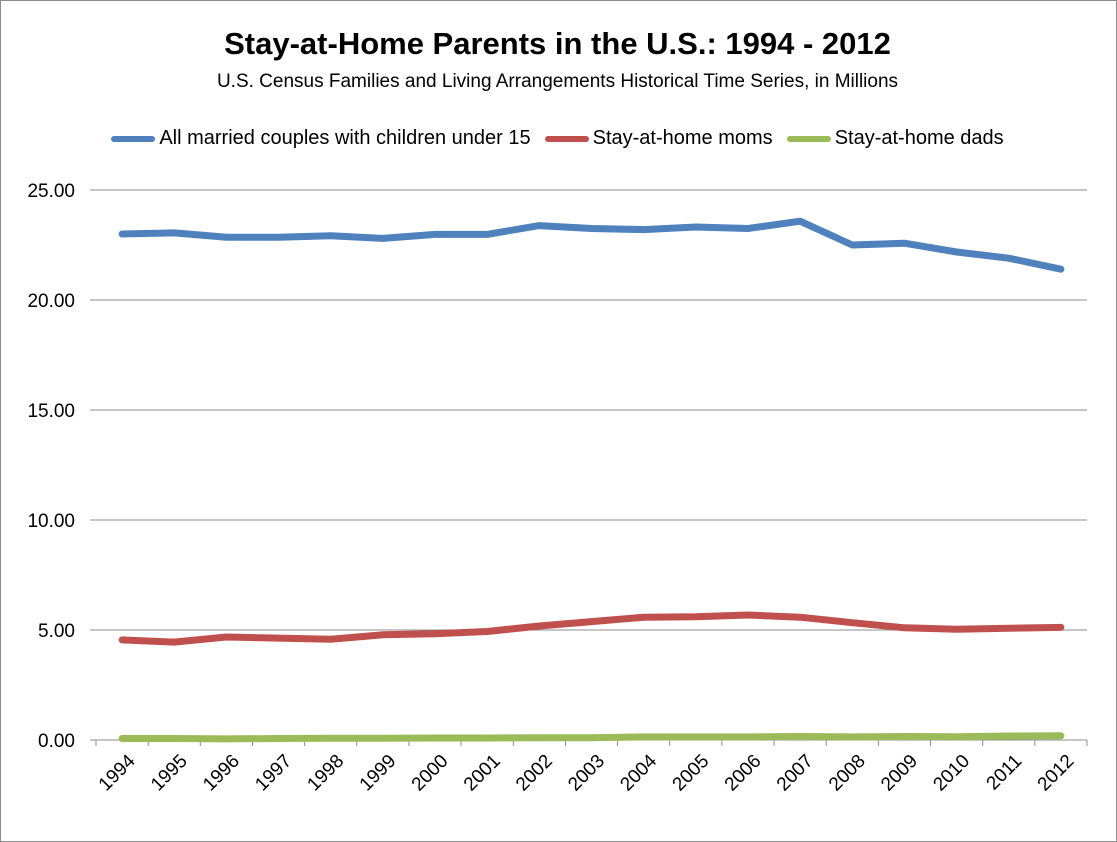 The width and height of the screenshot is (1117, 842). Describe the element at coordinates (273, 773) in the screenshot. I see `x-tick-label: 1997` at that location.